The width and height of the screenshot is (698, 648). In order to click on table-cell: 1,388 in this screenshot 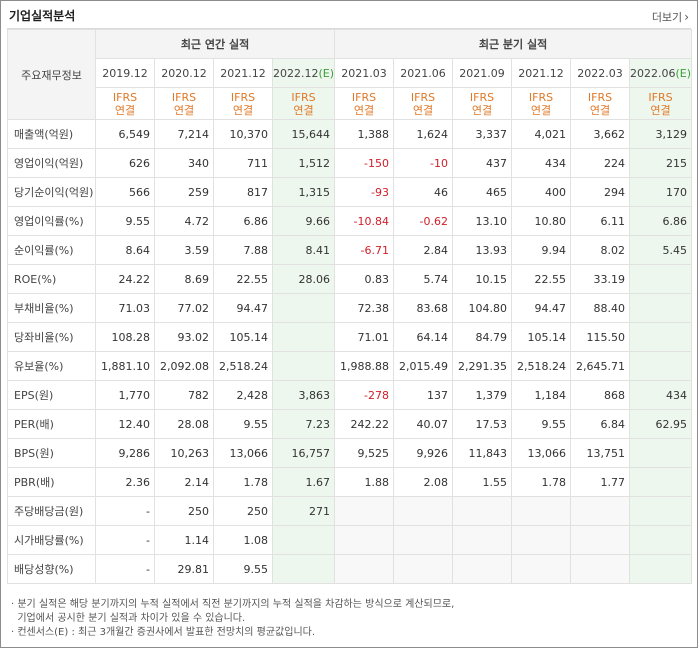, I will do `click(364, 134)`.